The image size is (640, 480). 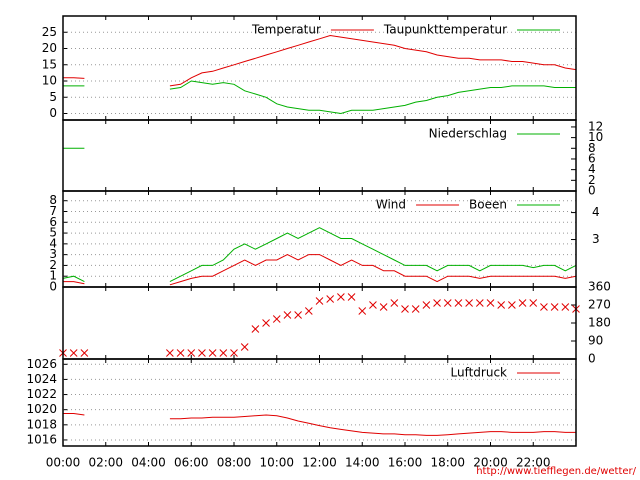 I want to click on legend-label: Temperatur, so click(x=286, y=30).